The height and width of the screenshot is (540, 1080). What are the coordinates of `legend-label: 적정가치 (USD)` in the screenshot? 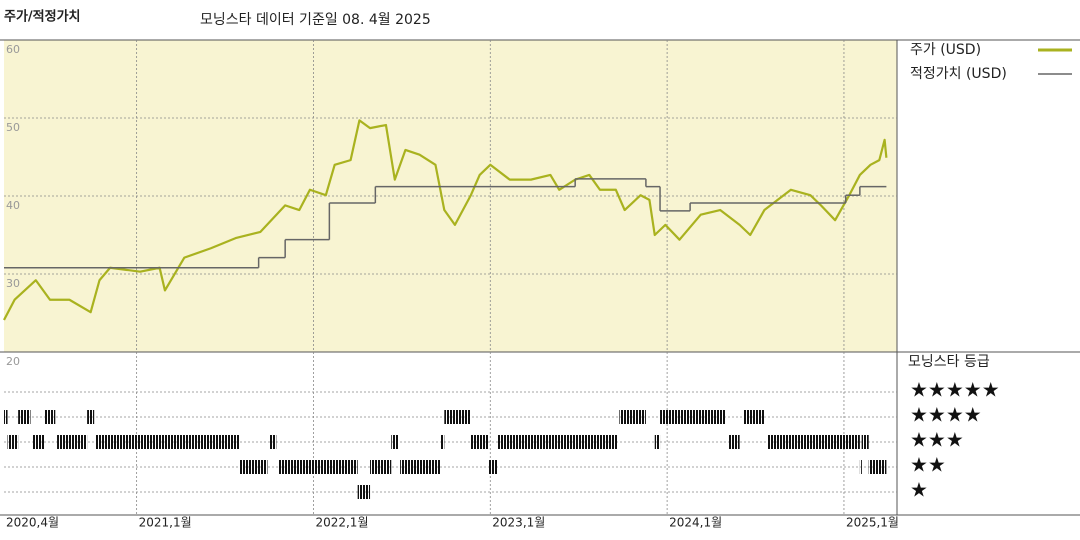 It's located at (958, 74).